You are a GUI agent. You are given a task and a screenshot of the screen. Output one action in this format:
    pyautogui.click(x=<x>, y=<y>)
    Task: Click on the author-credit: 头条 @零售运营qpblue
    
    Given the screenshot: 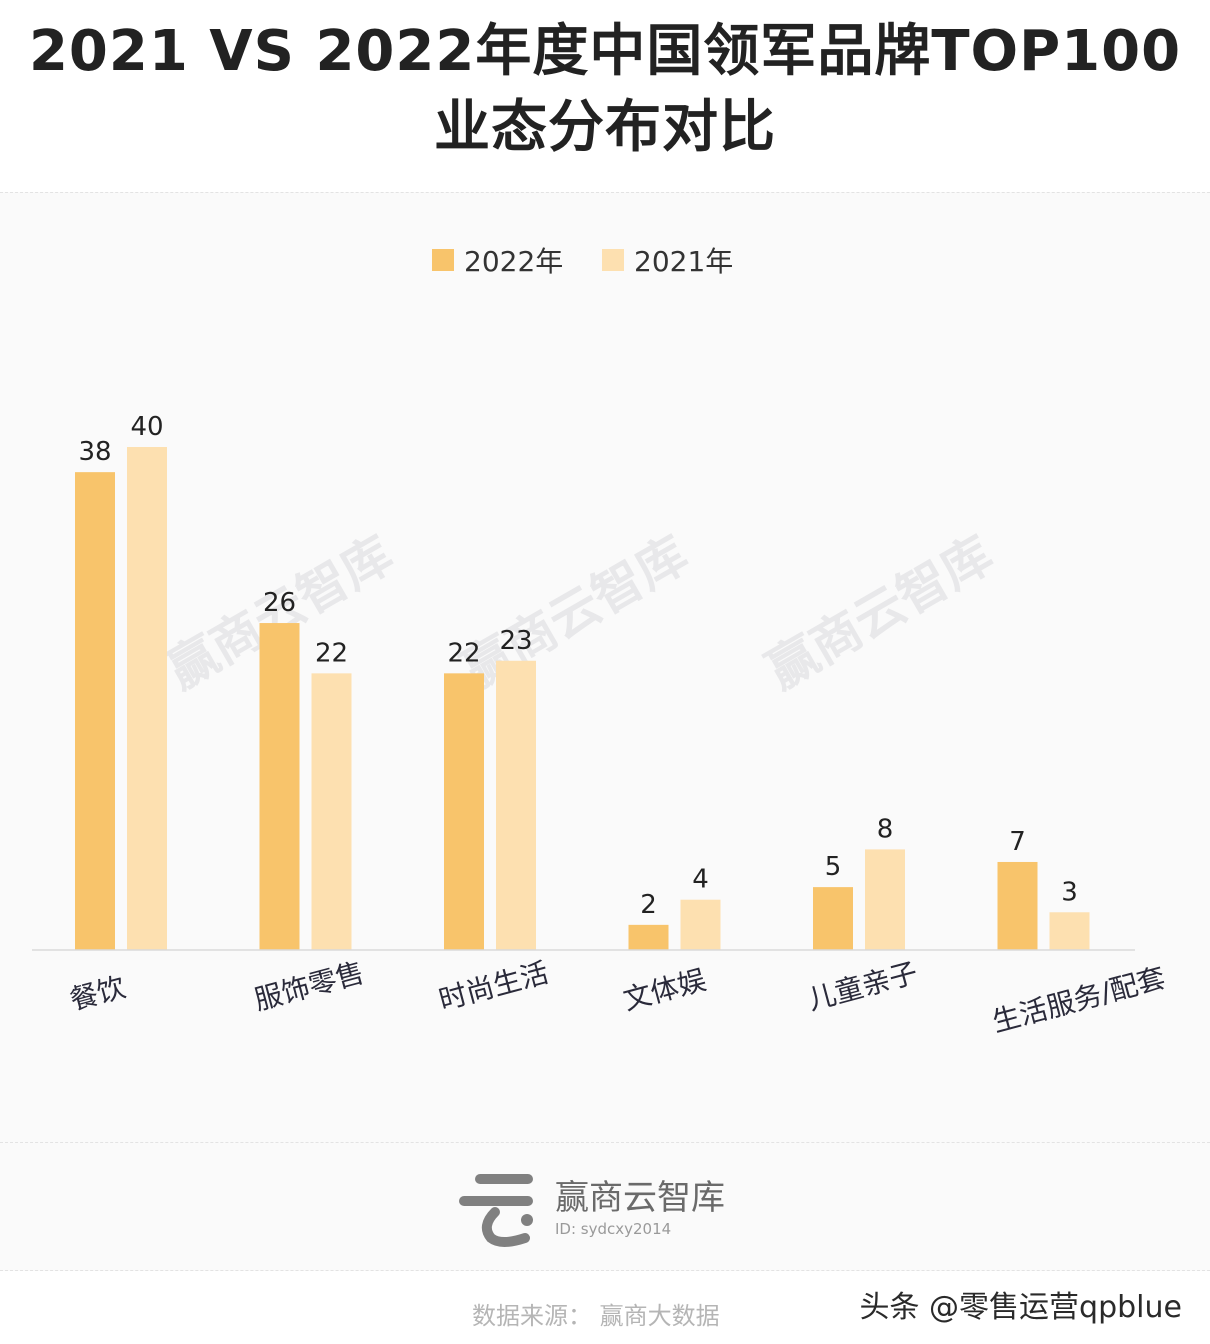 What is the action you would take?
    pyautogui.click(x=1020, y=1307)
    